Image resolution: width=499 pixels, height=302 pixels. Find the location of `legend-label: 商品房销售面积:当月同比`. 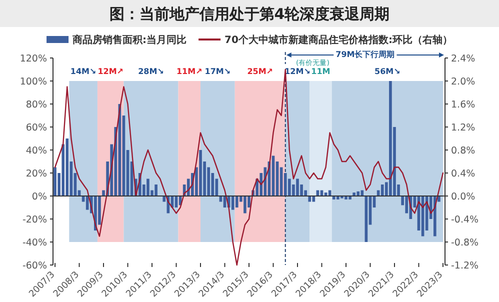

legend-label: 商品房销售面积:当月同比 is located at coordinates (129, 40).